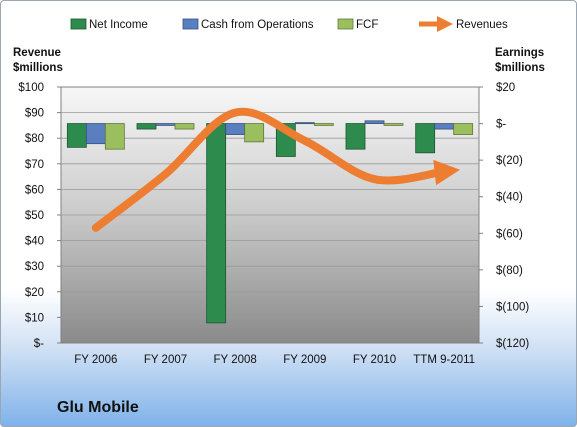 This screenshot has width=577, height=427. Describe the element at coordinates (304, 360) in the screenshot. I see `category-label: FY 2009` at that location.